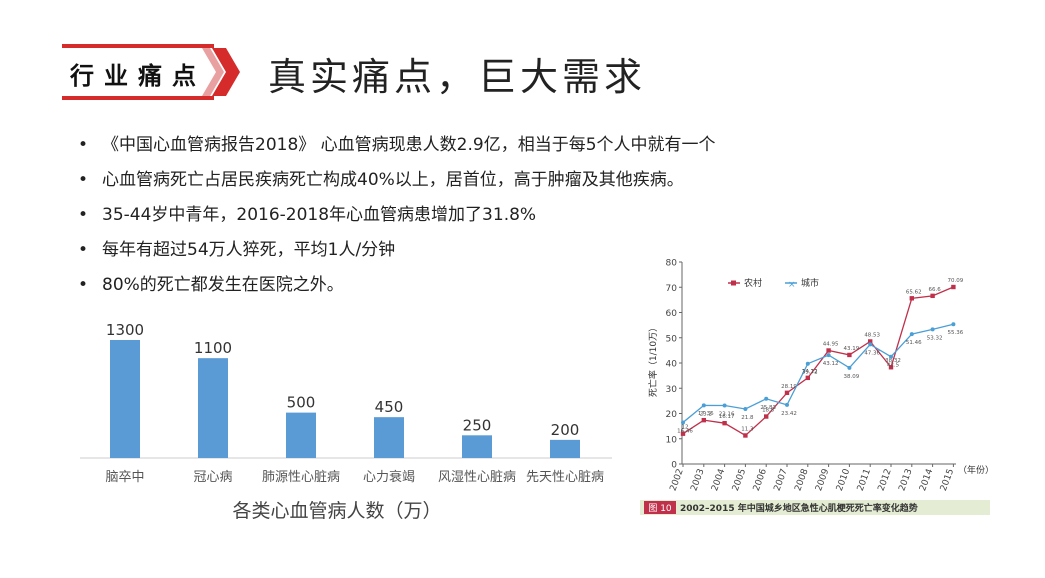 The width and height of the screenshot is (1045, 578). What do you see at coordinates (914, 343) in the screenshot?
I see `data-label: 51.46` at bounding box center [914, 343].